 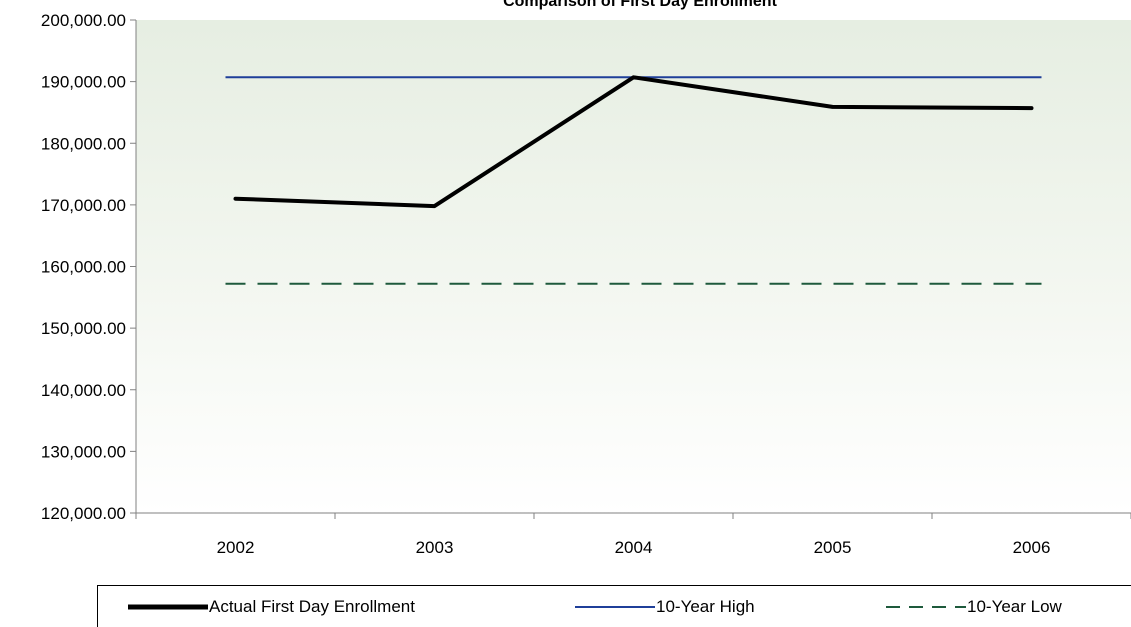 What do you see at coordinates (236, 547) in the screenshot?
I see `x-tick-label: 2002` at bounding box center [236, 547].